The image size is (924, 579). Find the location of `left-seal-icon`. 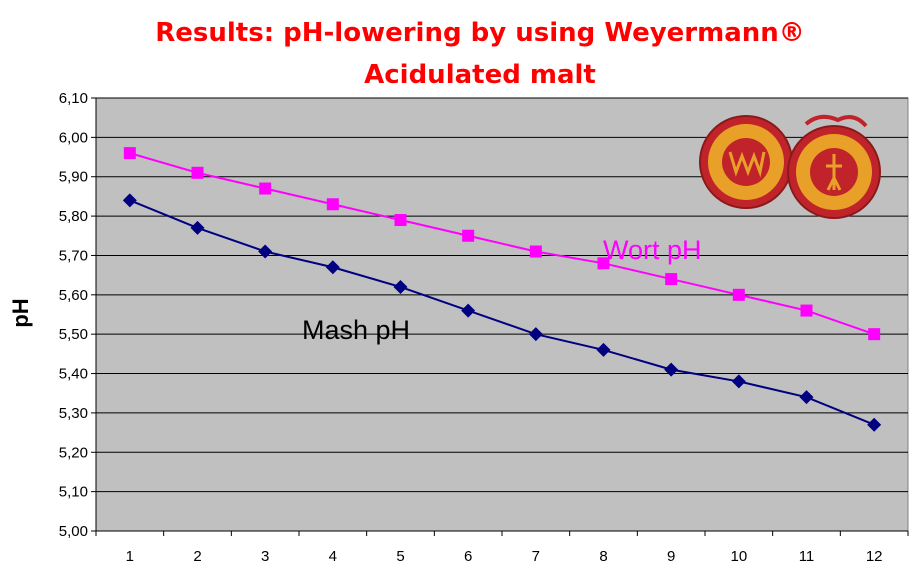

left-seal-icon is located at coordinates (746, 162).